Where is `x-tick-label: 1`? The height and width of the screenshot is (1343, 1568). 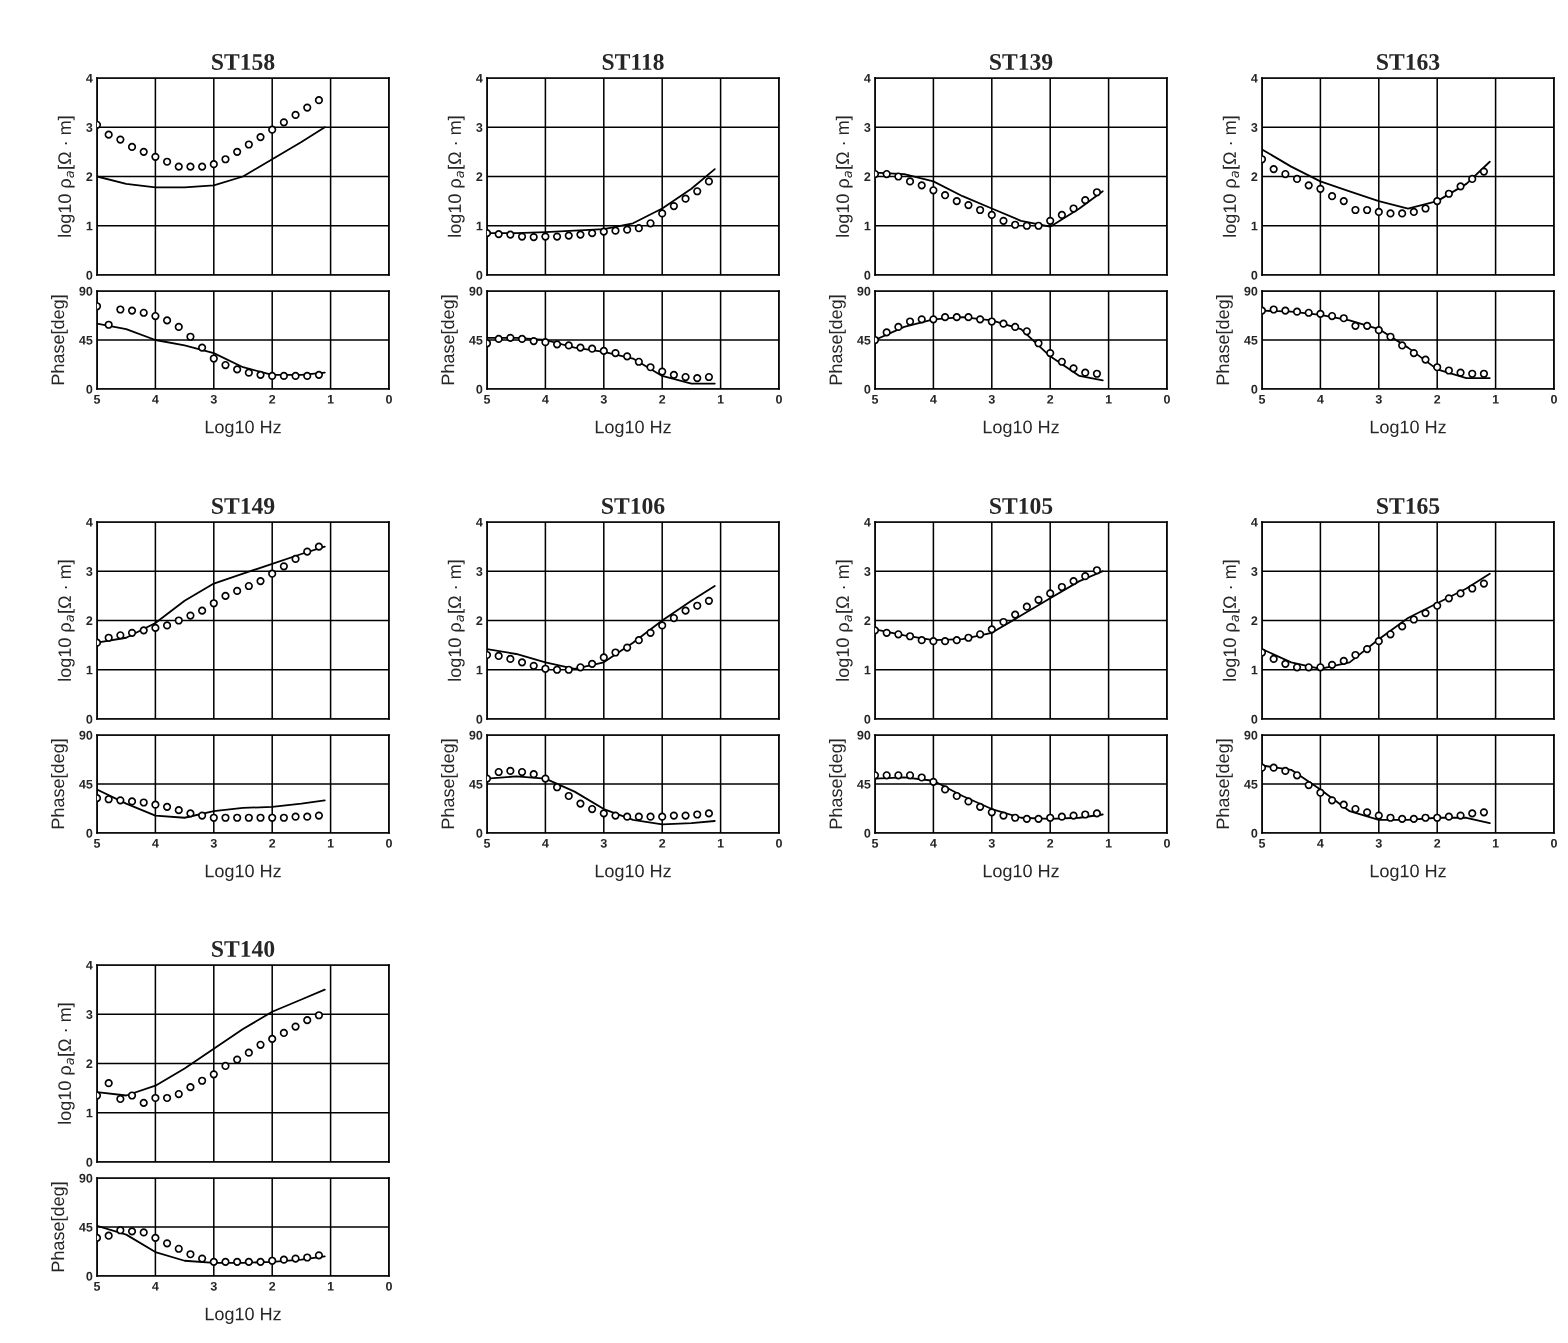
x-tick-label: 1 is located at coordinates (1495, 843).